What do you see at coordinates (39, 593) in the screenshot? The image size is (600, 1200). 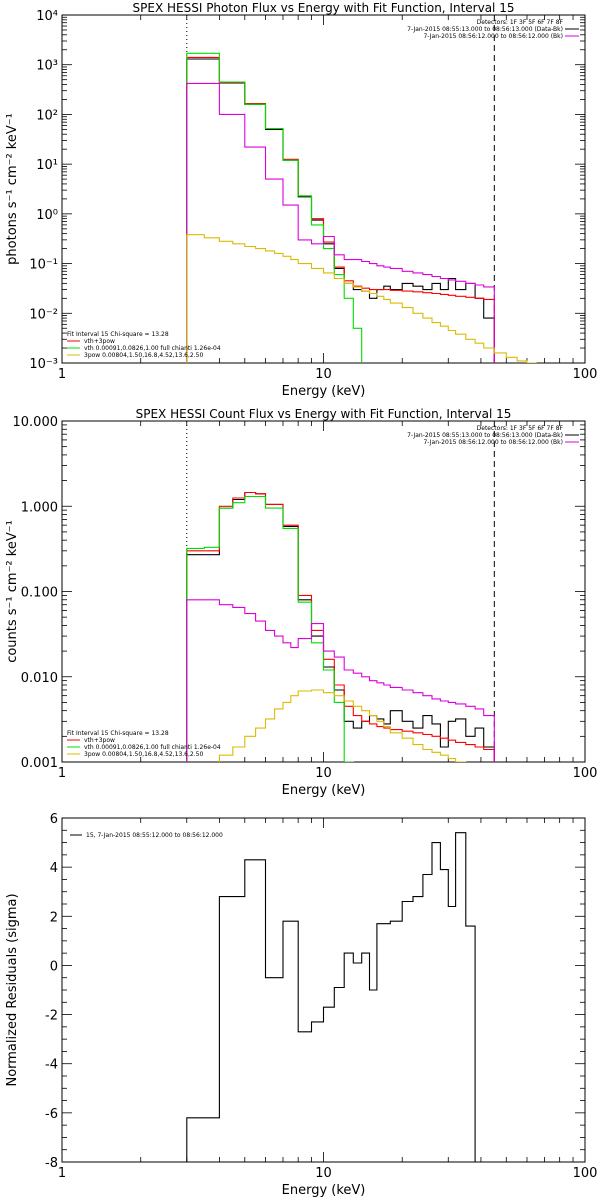 I see `y-tick-label: 0.100` at bounding box center [39, 593].